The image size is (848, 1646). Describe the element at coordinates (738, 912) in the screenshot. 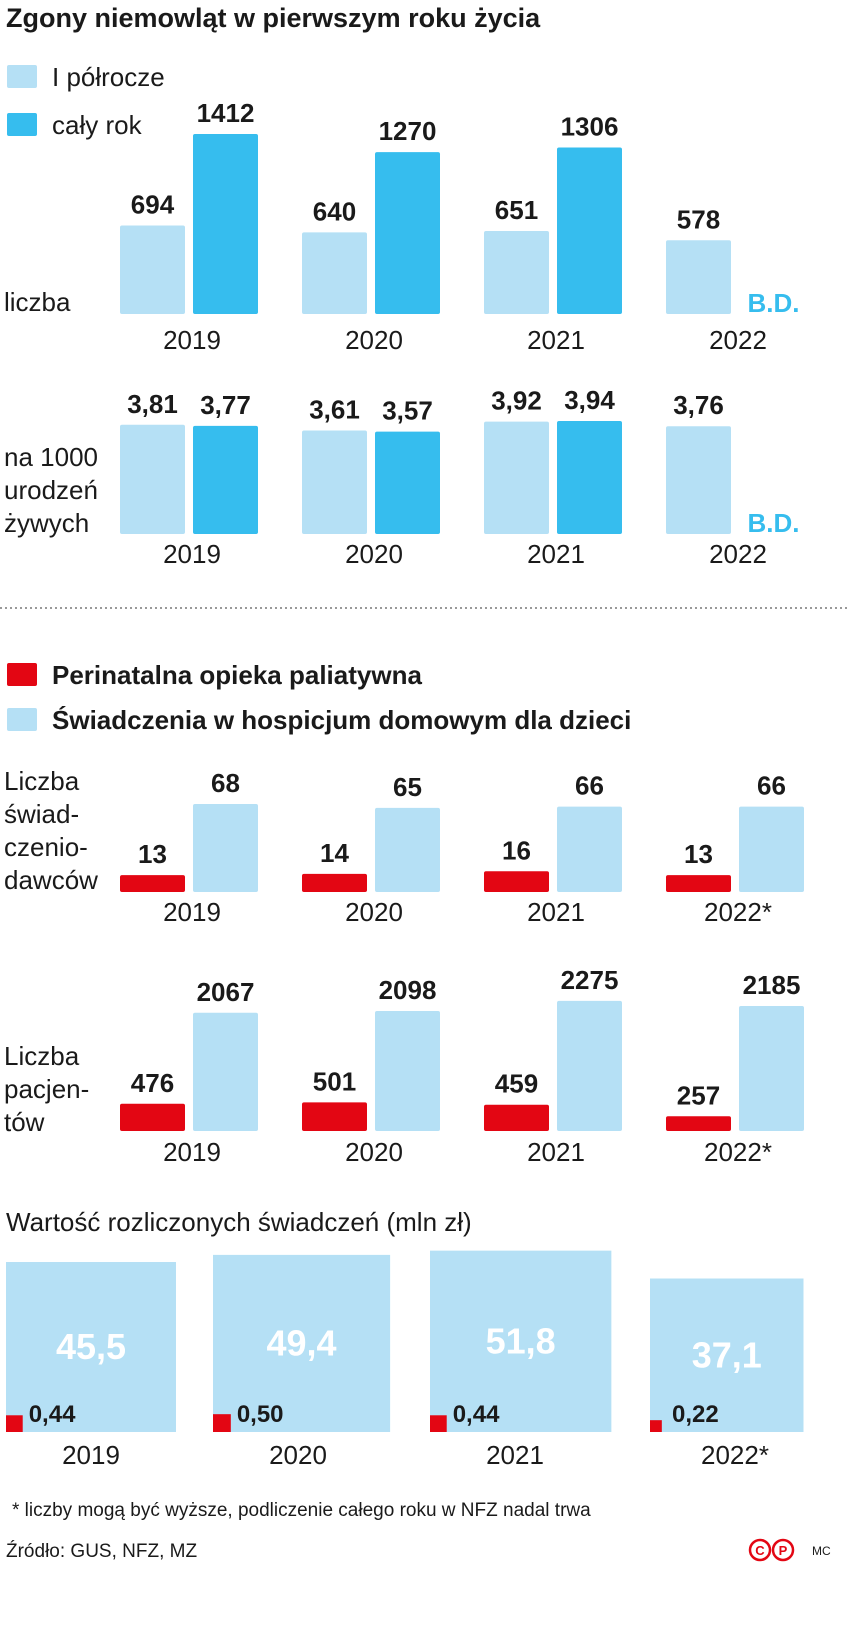

I see `x-tick-label: 2022*` at that location.